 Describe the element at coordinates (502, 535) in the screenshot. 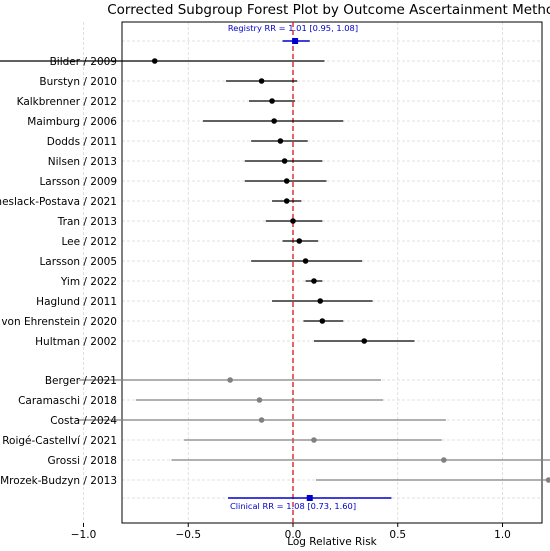

I see `x-tick-label: 1.0` at that location.